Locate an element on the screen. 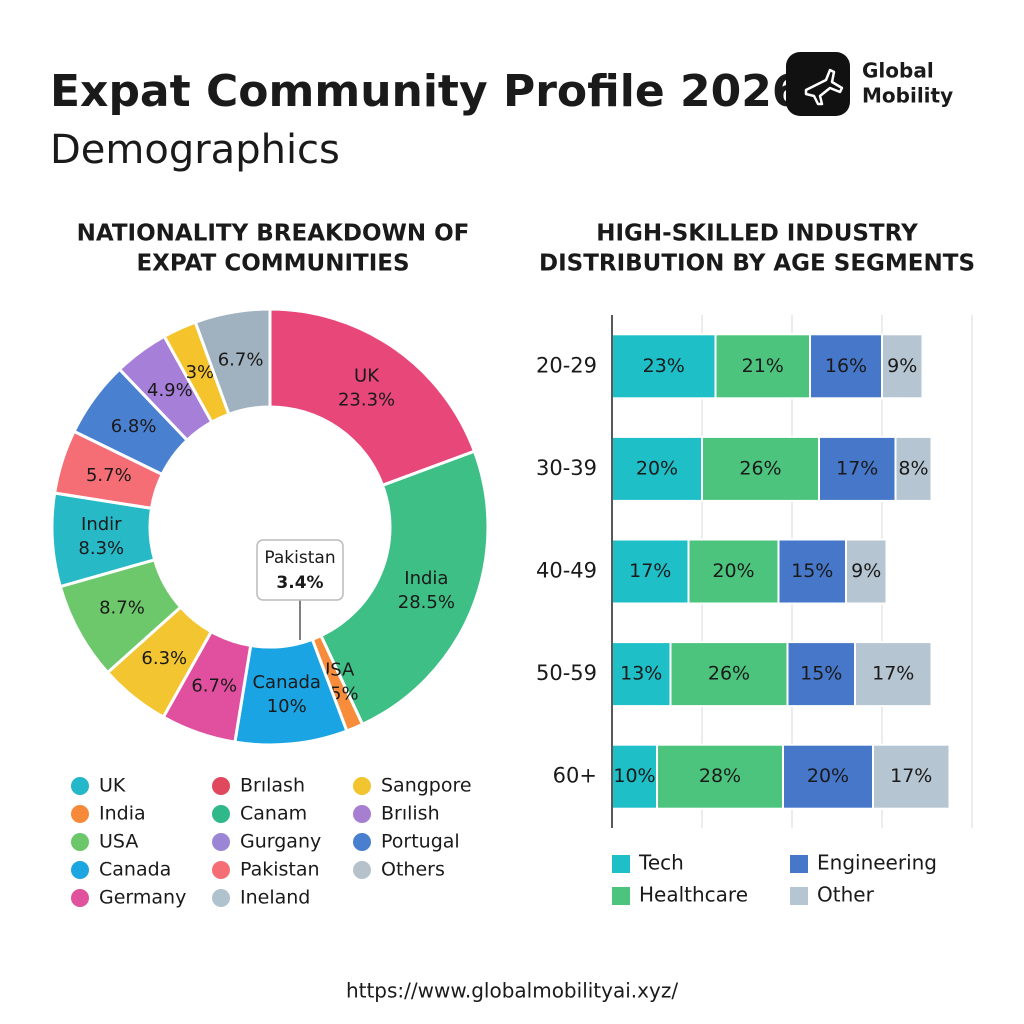 The image size is (1024, 1024). callout-title: Pakistan is located at coordinates (299, 558).